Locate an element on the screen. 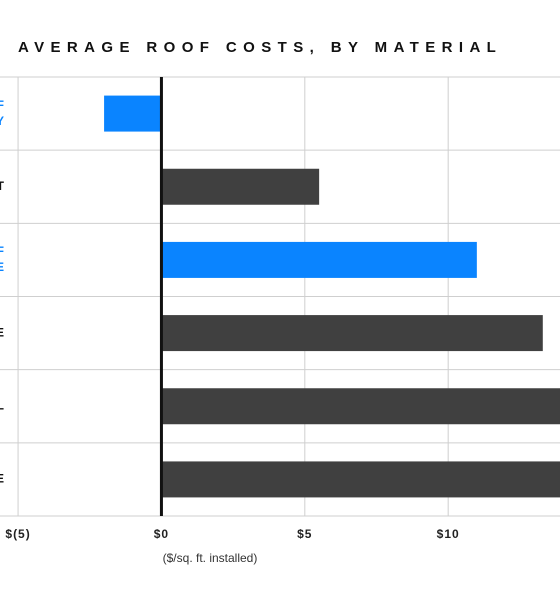 Image resolution: width=560 pixels, height=600 pixels. x-axis-label: ($/sq. ft. installed) is located at coordinates (210, 558).